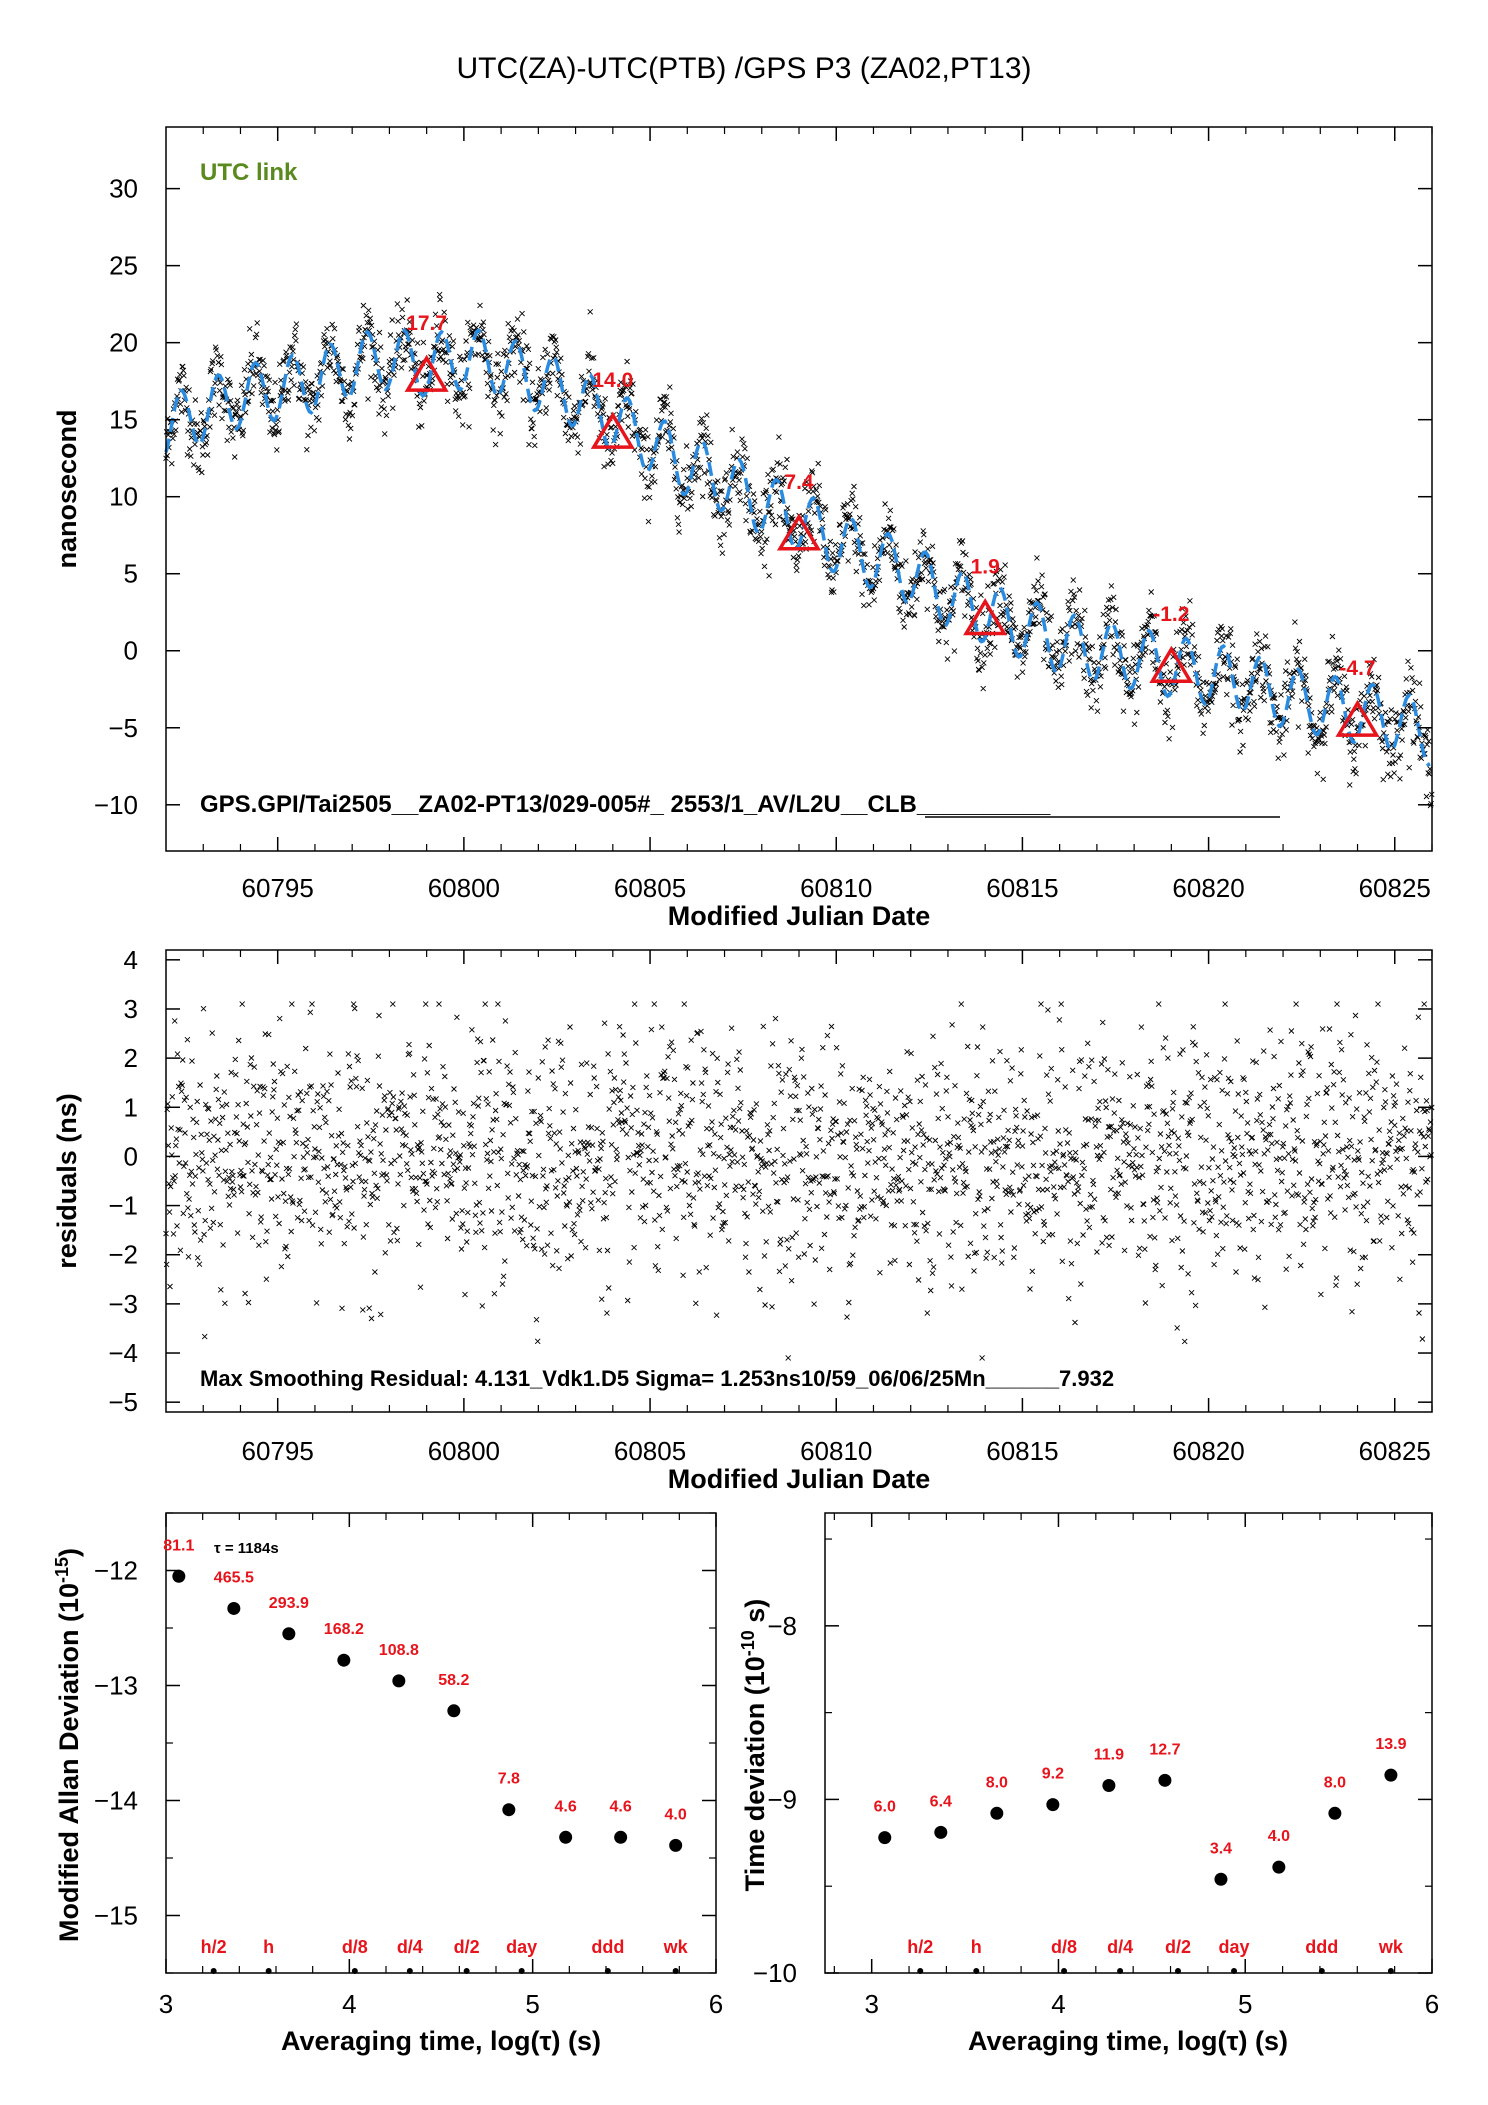 The width and height of the screenshot is (1488, 2105). Describe the element at coordinates (1208, 888) in the screenshot. I see `x-tick-label: 60820` at that location.